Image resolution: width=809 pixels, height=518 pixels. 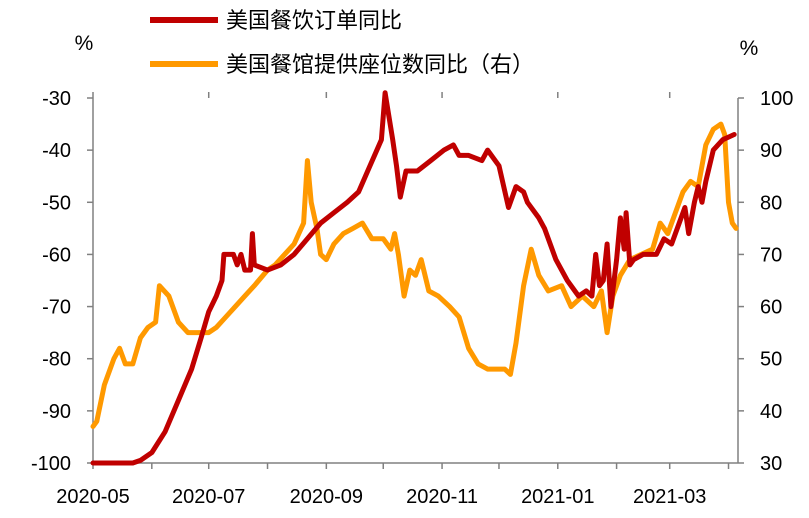 I want to click on left-tick-label: -50, so click(x=56, y=203).